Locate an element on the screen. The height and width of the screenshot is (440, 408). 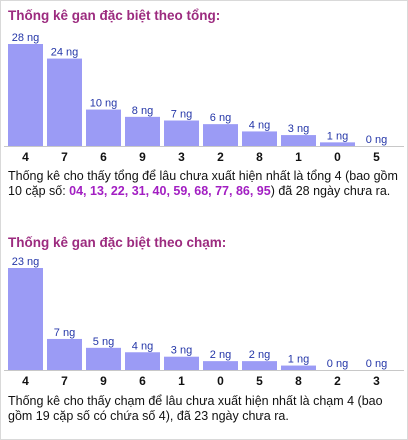
section-title-tong: Thống kê gan đặc biệt theo tổng: is located at coordinates (114, 15).